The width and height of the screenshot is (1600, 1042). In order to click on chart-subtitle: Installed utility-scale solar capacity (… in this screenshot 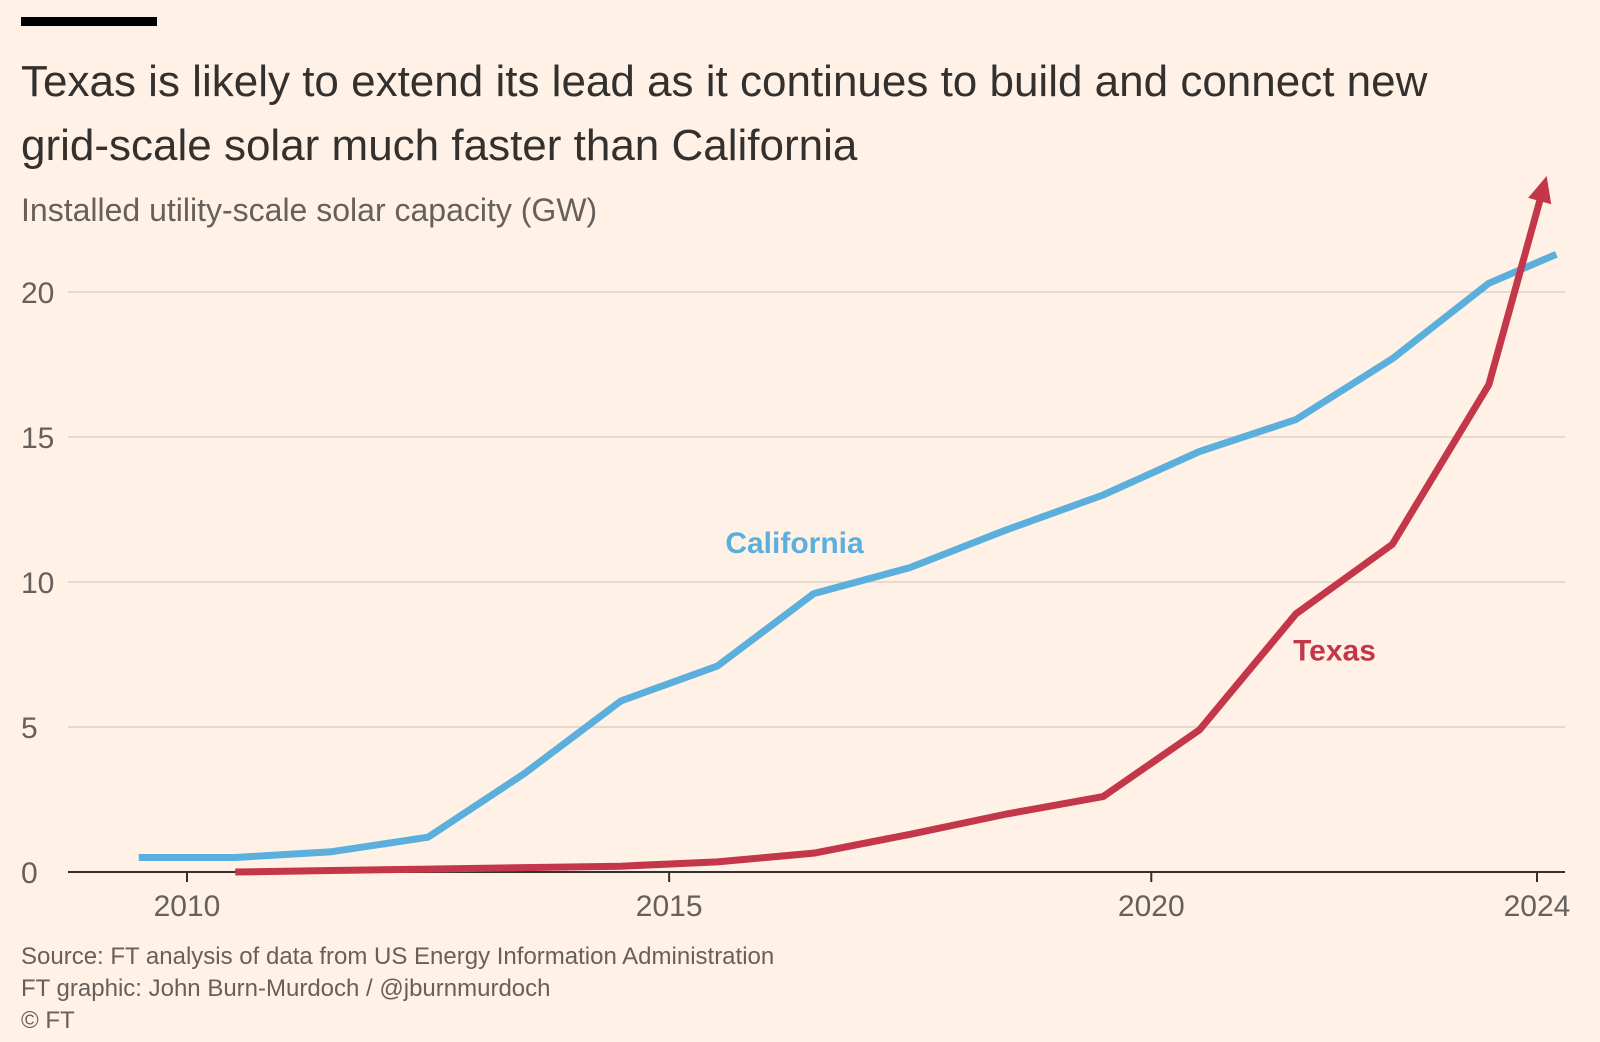, I will do `click(309, 210)`.